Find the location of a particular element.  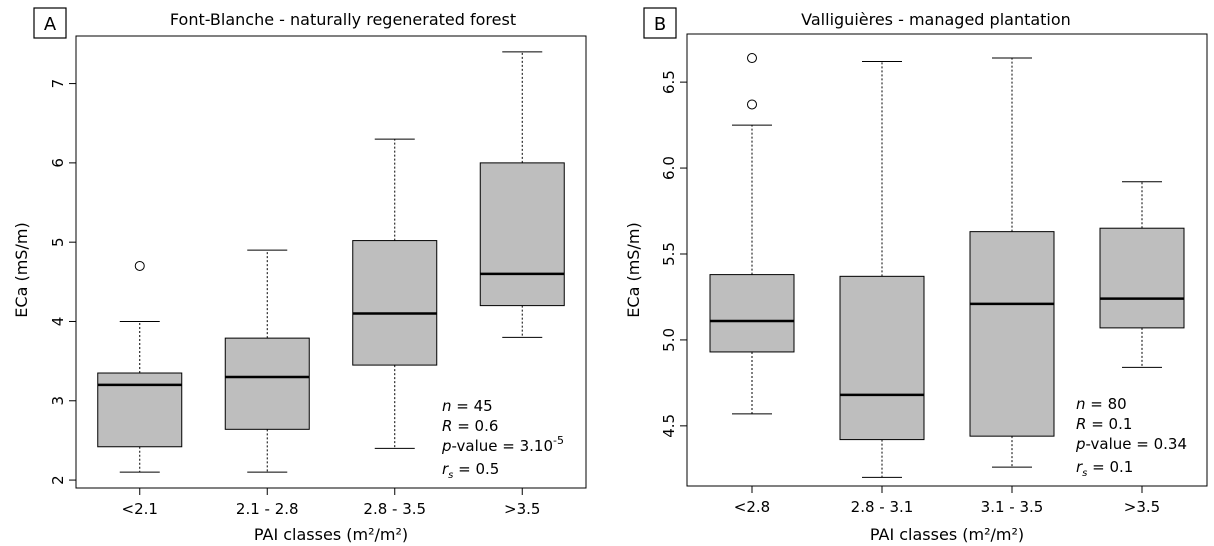

y-tick-label: 5 is located at coordinates (58, 242).